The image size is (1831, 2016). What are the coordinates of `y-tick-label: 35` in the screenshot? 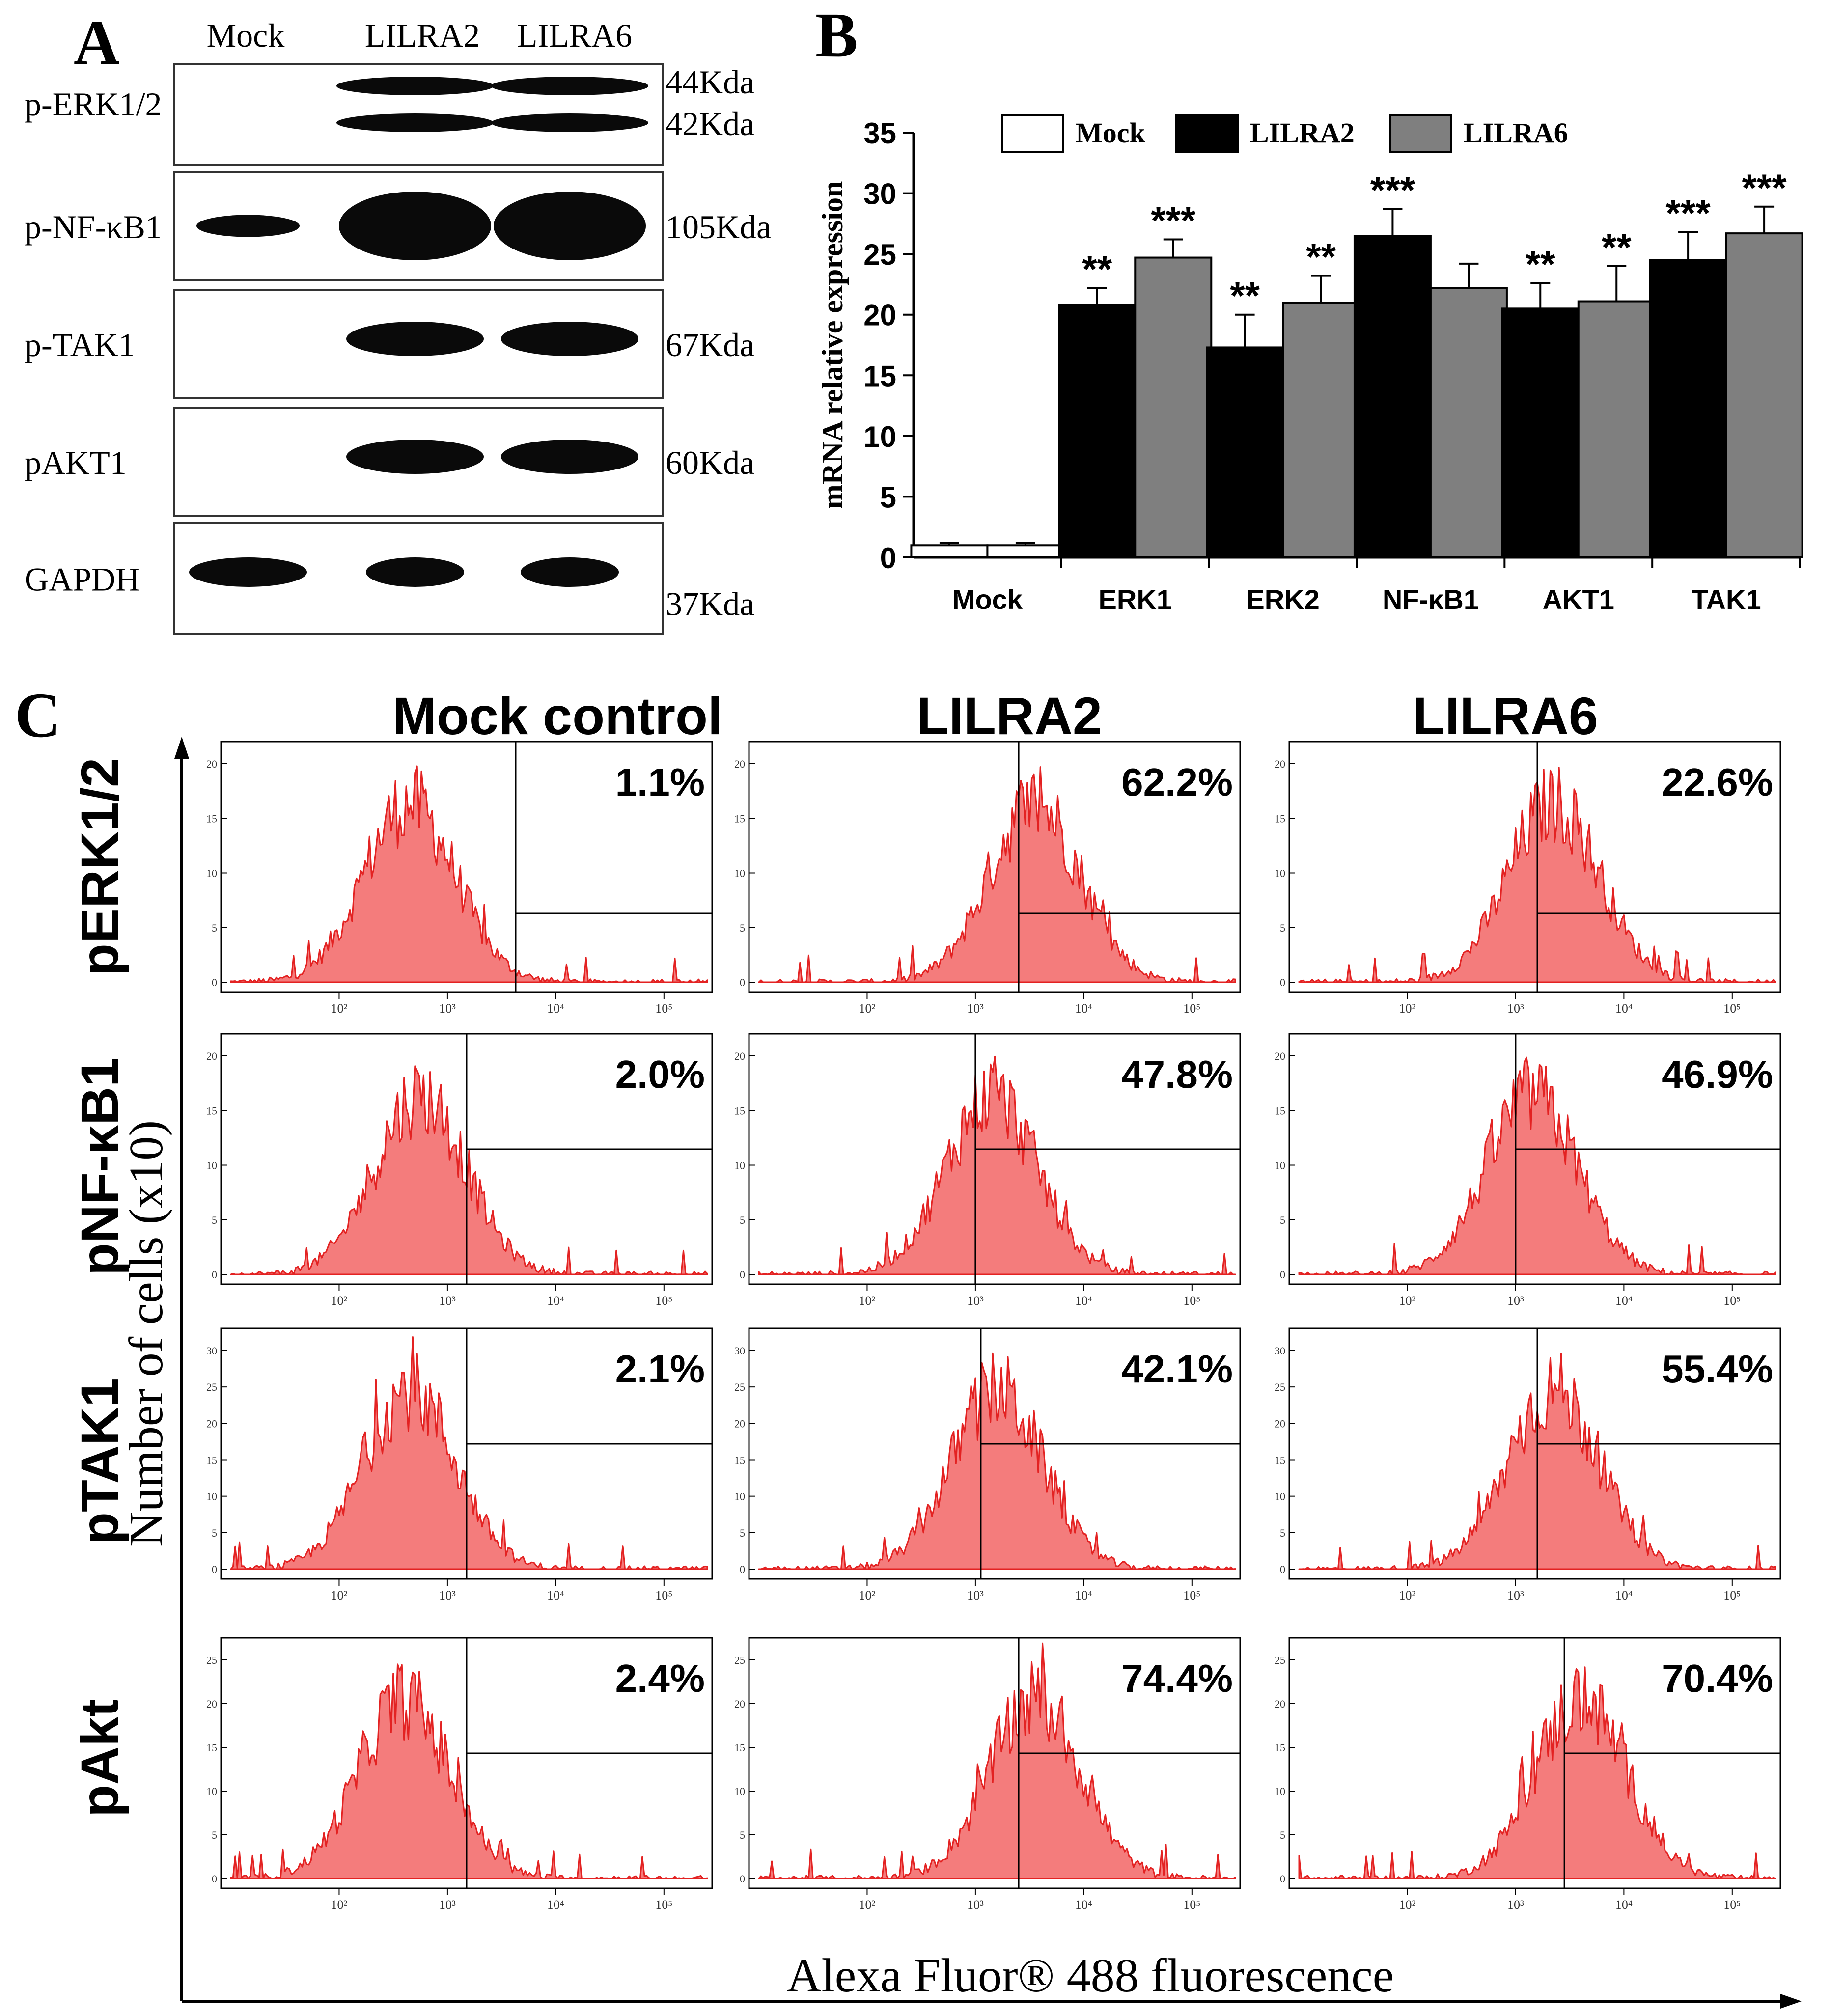 It's located at (879, 133).